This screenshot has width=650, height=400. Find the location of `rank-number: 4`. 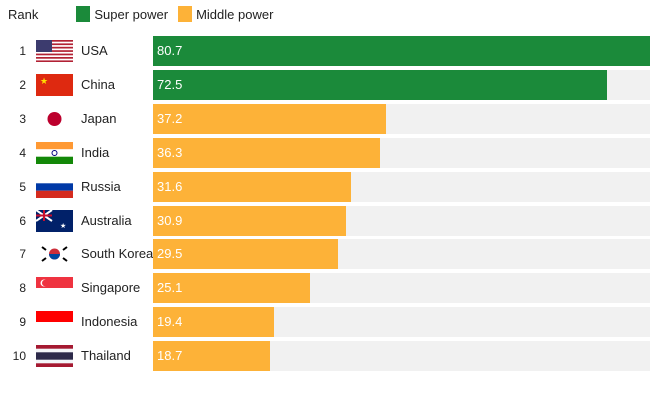

rank-number: 4 is located at coordinates (22, 152).